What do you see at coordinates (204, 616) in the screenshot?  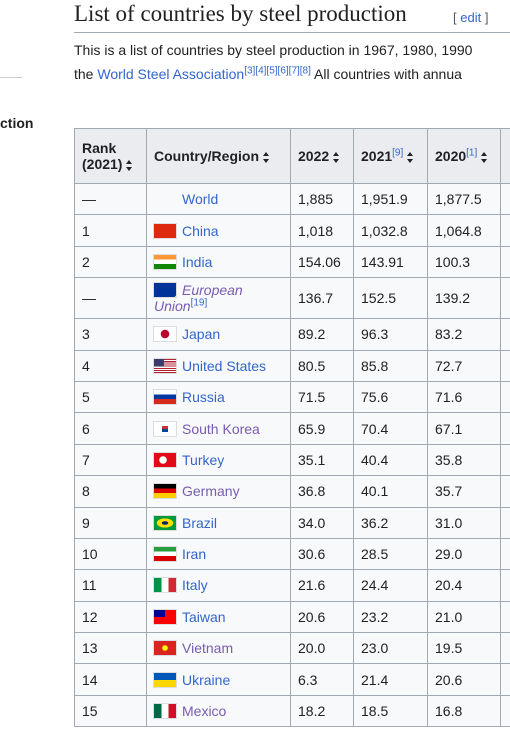 I see `country-link: Taiwan` at bounding box center [204, 616].